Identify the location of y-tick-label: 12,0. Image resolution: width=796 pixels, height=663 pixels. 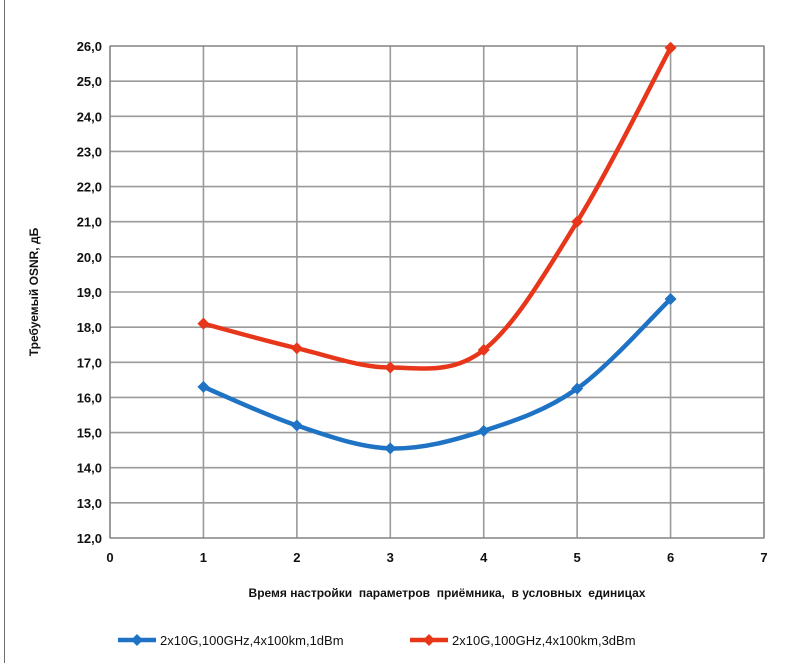
(89, 538).